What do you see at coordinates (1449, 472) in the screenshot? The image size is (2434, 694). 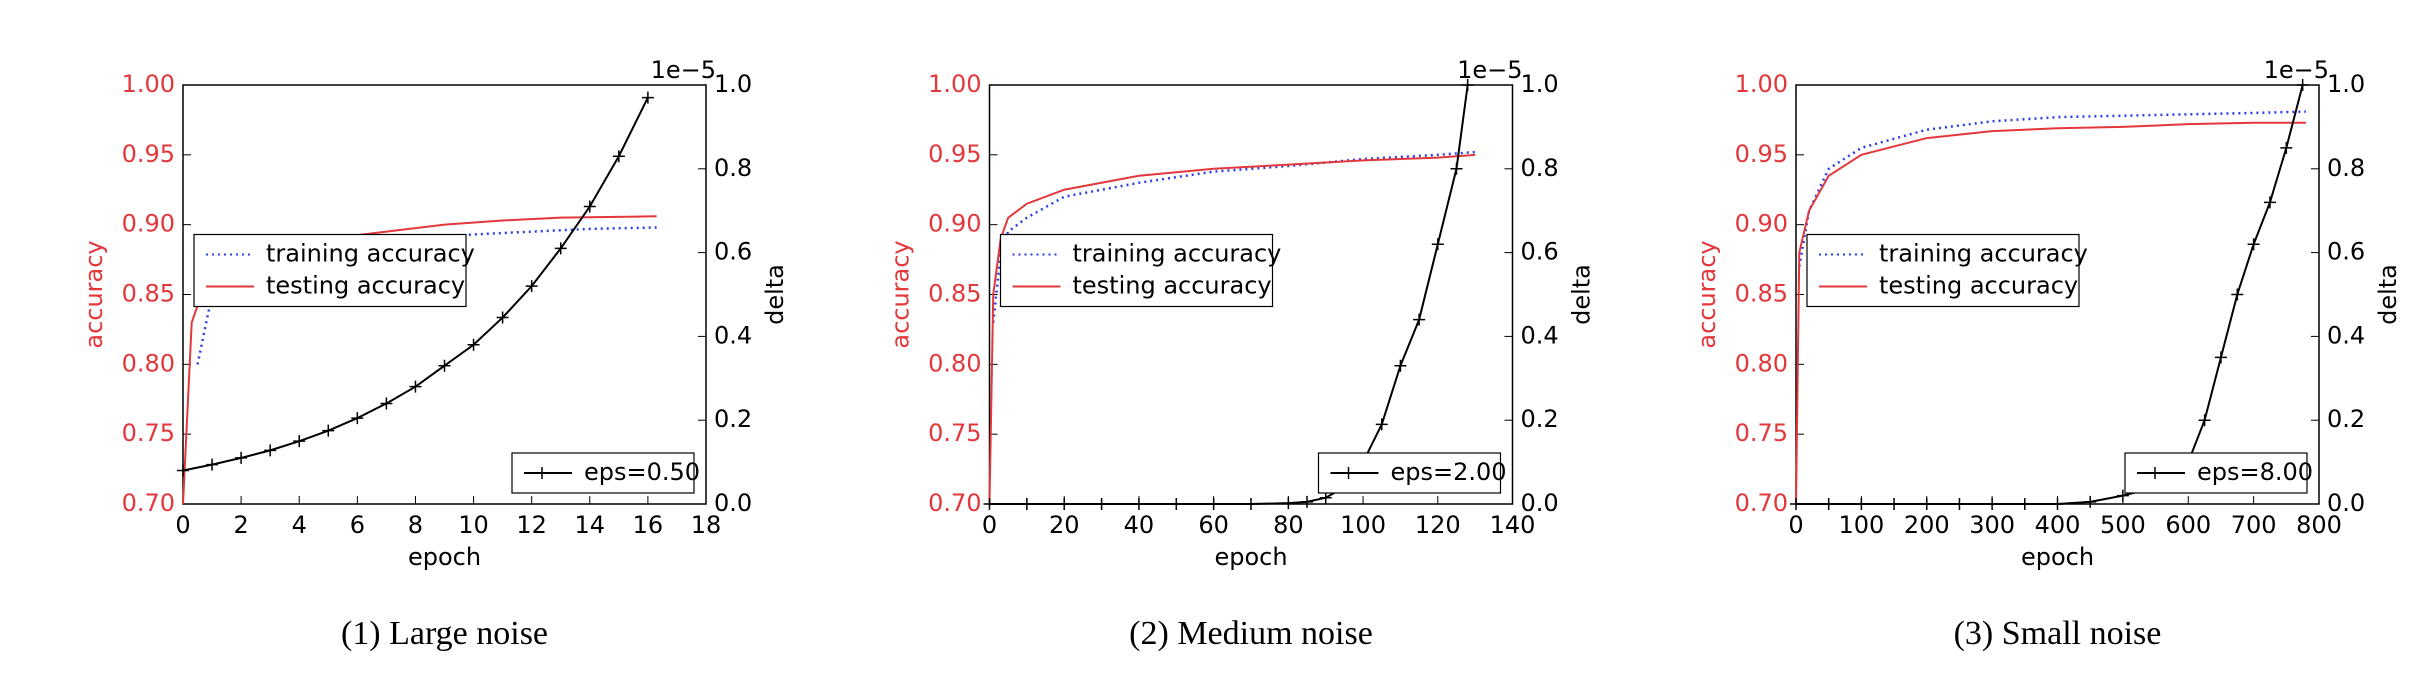 I see `legend-label: eps=2.00` at bounding box center [1449, 472].